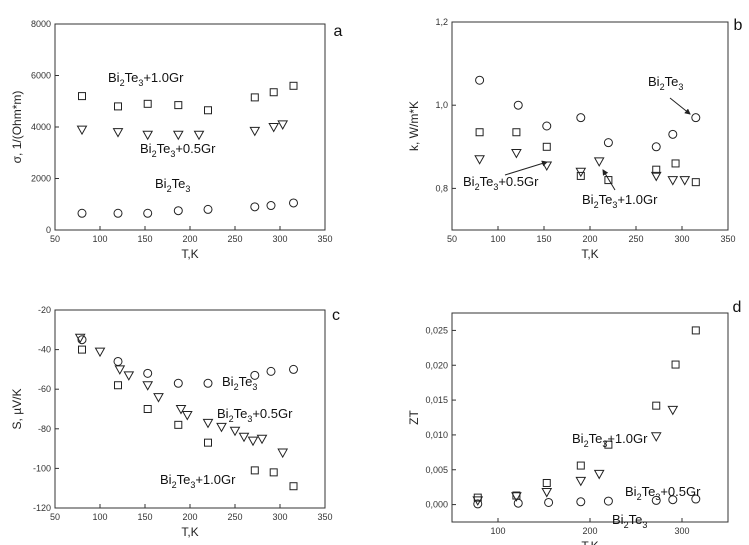 This screenshot has width=749, height=545. What do you see at coordinates (436, 505) in the screenshot?
I see `y-tick-label: 0,000` at bounding box center [436, 505].